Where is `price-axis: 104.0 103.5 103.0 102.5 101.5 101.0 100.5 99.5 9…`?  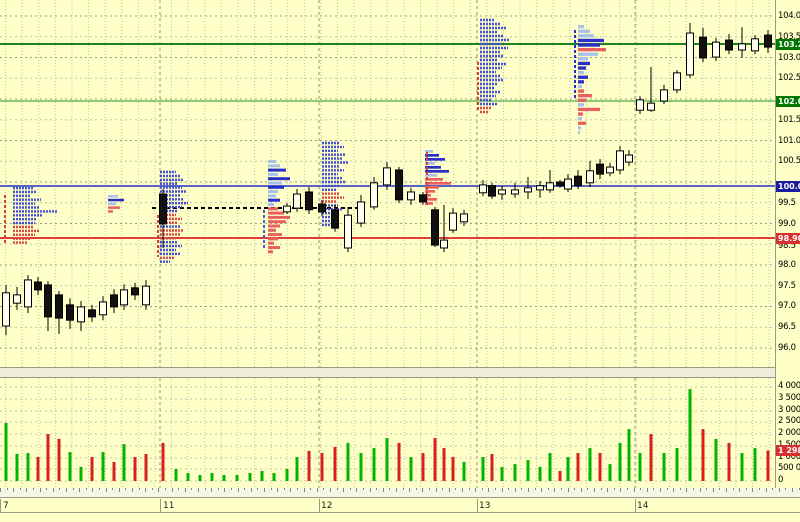 price-axis: 104.0 103.5 103.0 102.5 101.5 101.0 100.5 99.5 9… is located at coordinates (787, 244).